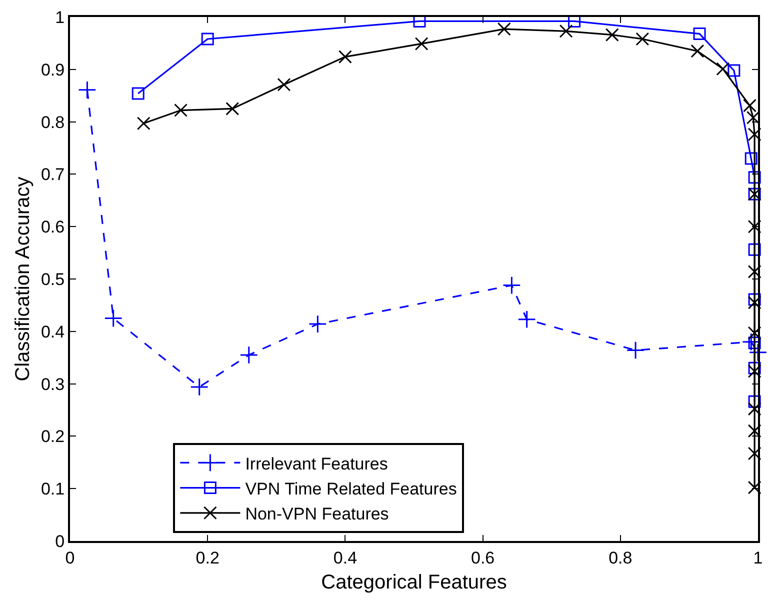  Describe the element at coordinates (482, 558) in the screenshot. I see `x-tick-label: 0.6` at that location.